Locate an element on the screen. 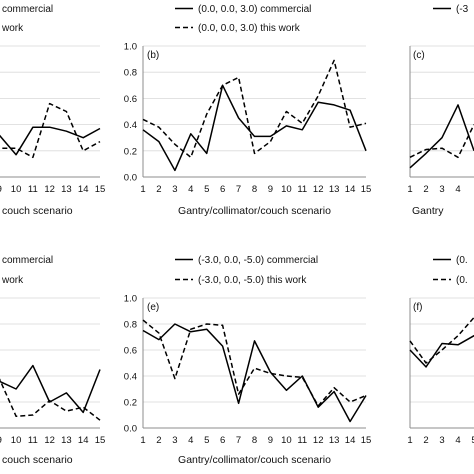  panel-label: (e) is located at coordinates (153, 307).